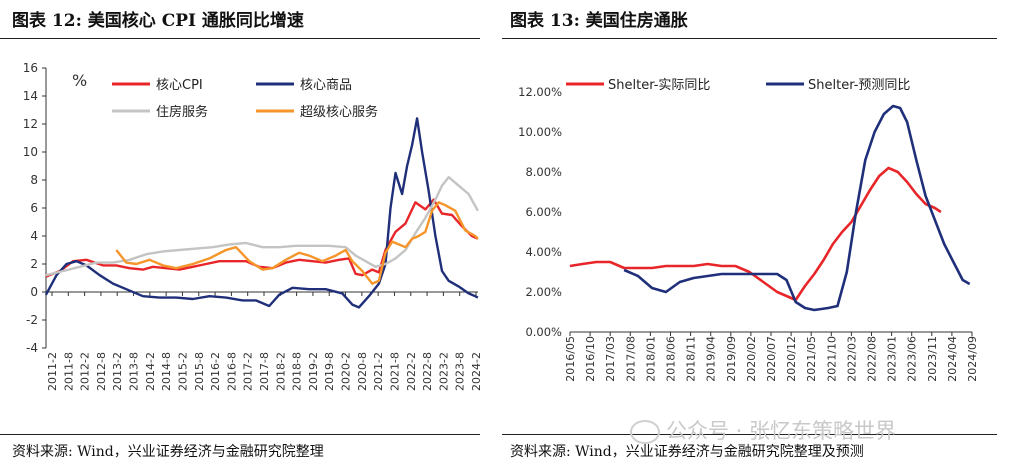 The image size is (1009, 473). What do you see at coordinates (791, 359) in the screenshot?
I see `x-tick-label: 2020/12` at bounding box center [791, 359].